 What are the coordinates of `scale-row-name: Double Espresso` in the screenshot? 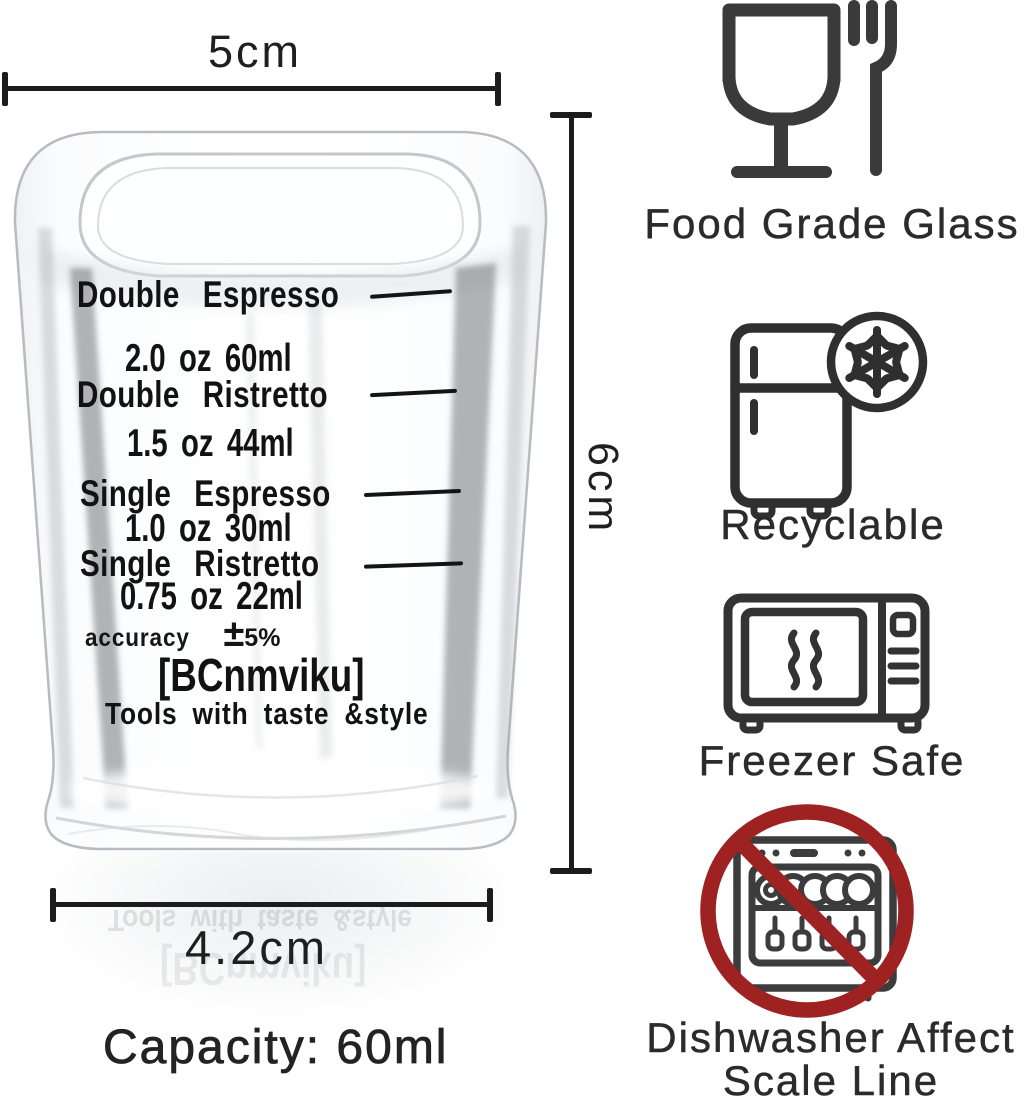 It's located at (208, 294).